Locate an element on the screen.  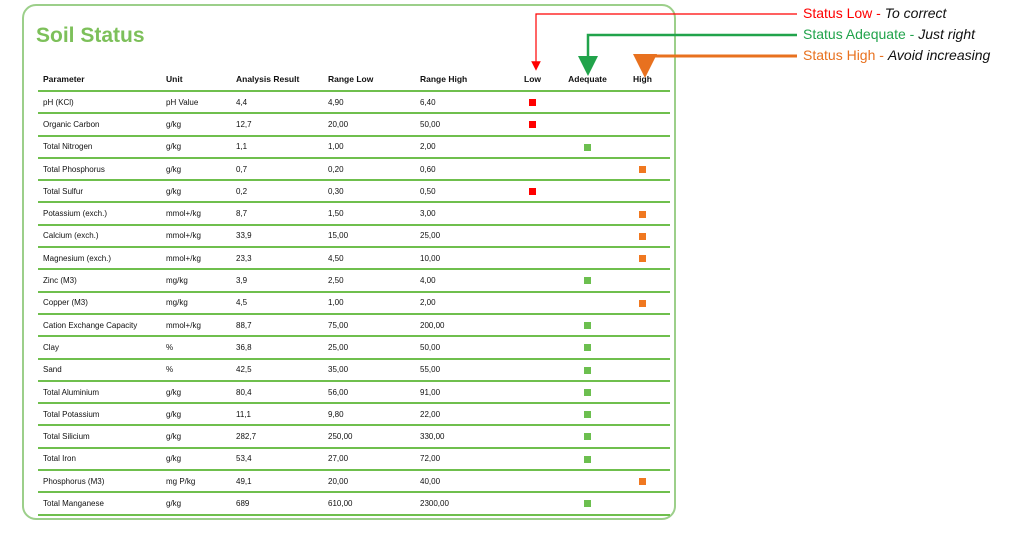
table-row: Total Iron g/kg 53,4 27,00 72,00 is located at coordinates (354, 459).